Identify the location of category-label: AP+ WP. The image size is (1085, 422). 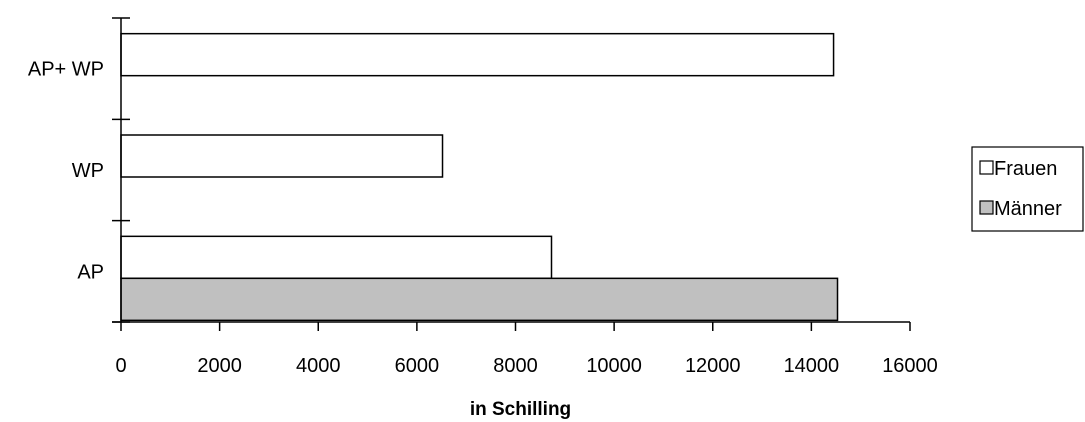
(66, 70).